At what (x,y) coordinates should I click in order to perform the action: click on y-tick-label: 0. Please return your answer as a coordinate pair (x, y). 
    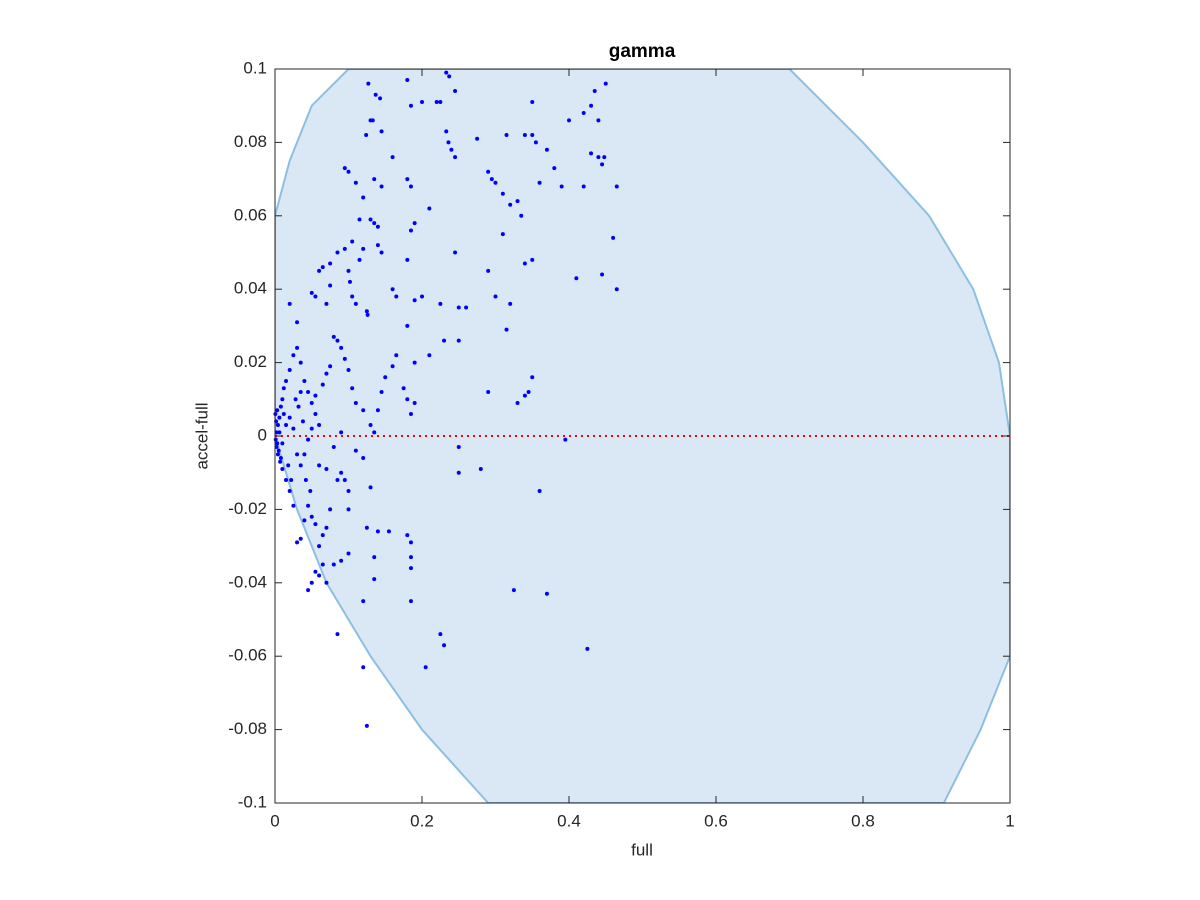
    Looking at the image, I should click on (262, 434).